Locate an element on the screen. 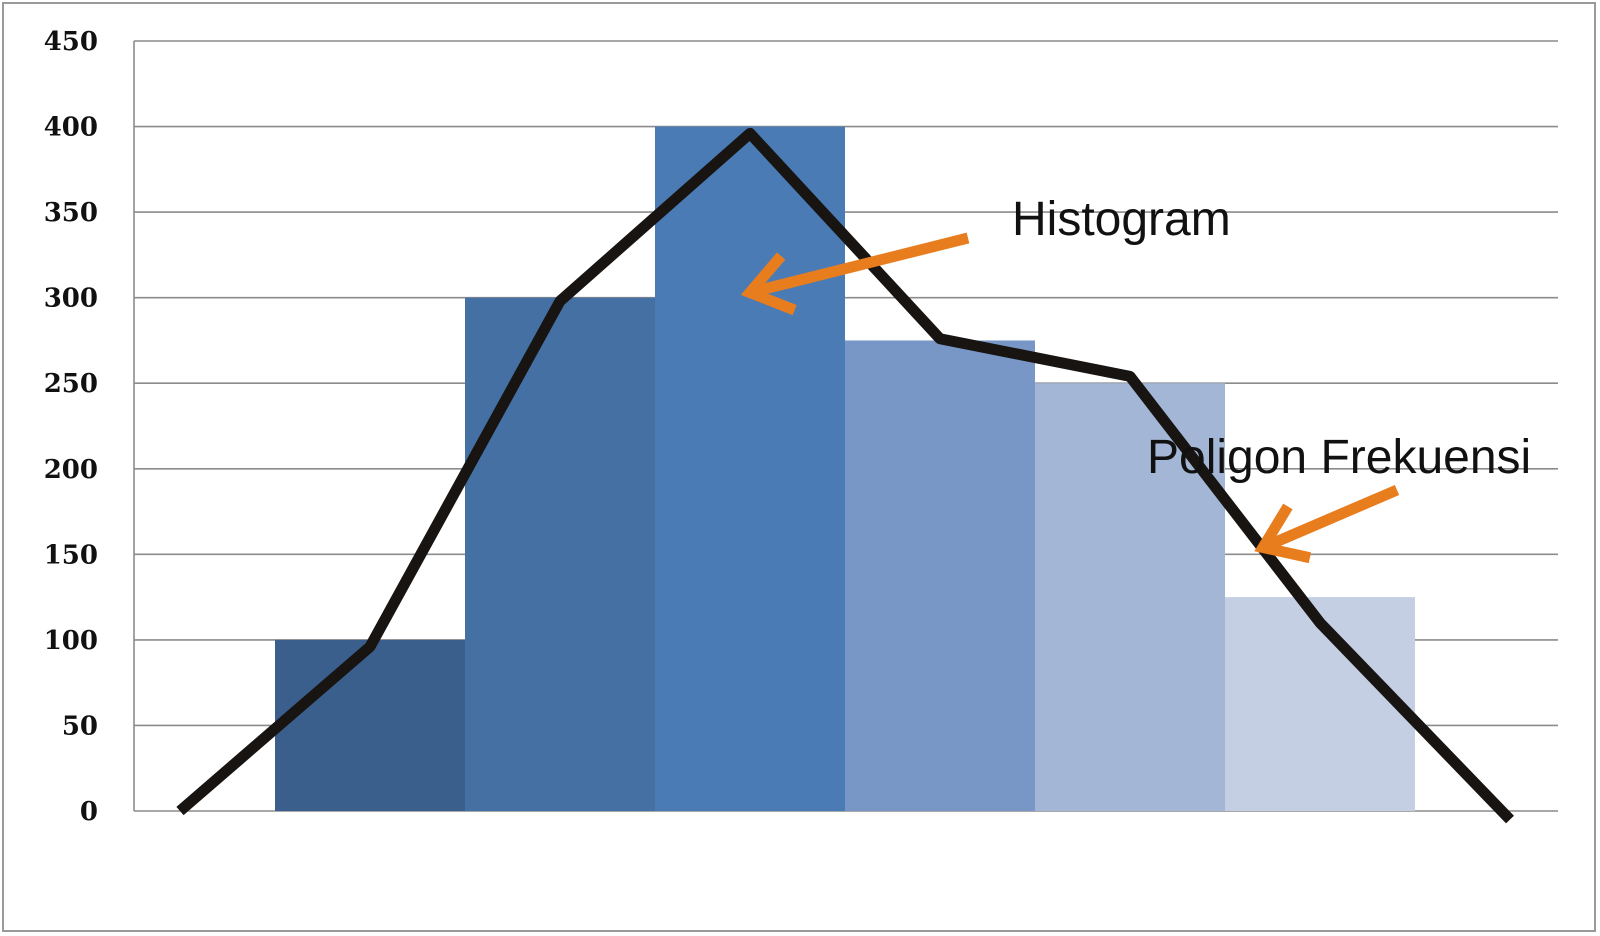  y-tick-label: 450 is located at coordinates (71, 42).